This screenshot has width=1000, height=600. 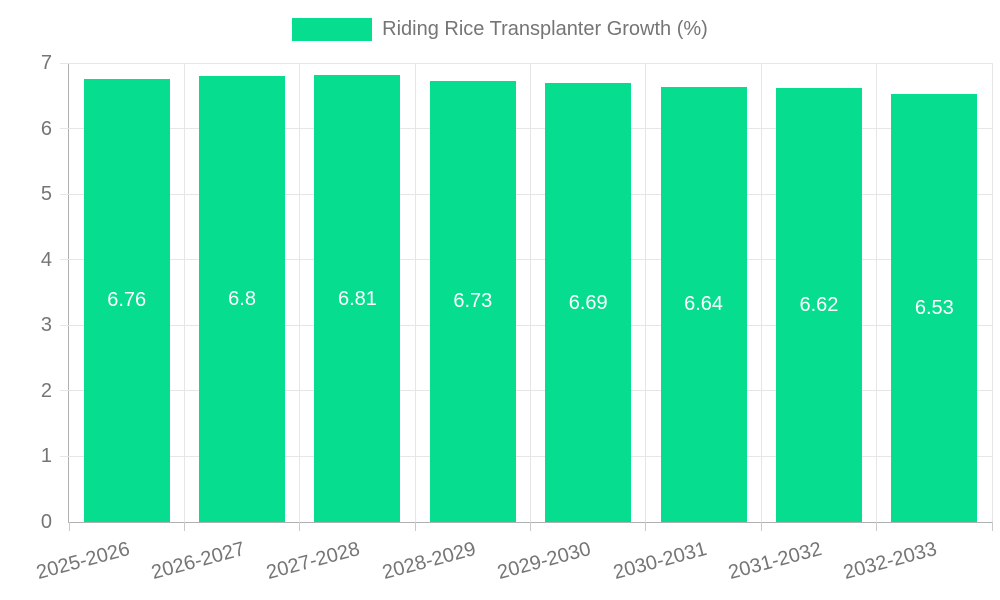 I want to click on bar-value-label: 6.8, so click(x=242, y=299).